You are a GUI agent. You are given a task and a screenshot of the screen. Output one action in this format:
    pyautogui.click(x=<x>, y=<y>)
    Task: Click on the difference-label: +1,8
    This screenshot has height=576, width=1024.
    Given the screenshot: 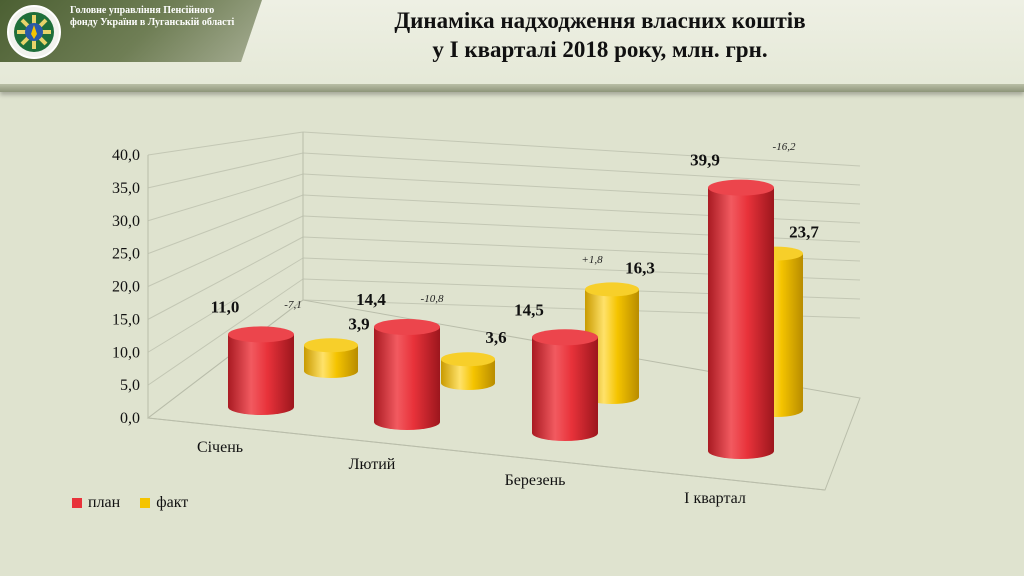 What is the action you would take?
    pyautogui.click(x=592, y=260)
    